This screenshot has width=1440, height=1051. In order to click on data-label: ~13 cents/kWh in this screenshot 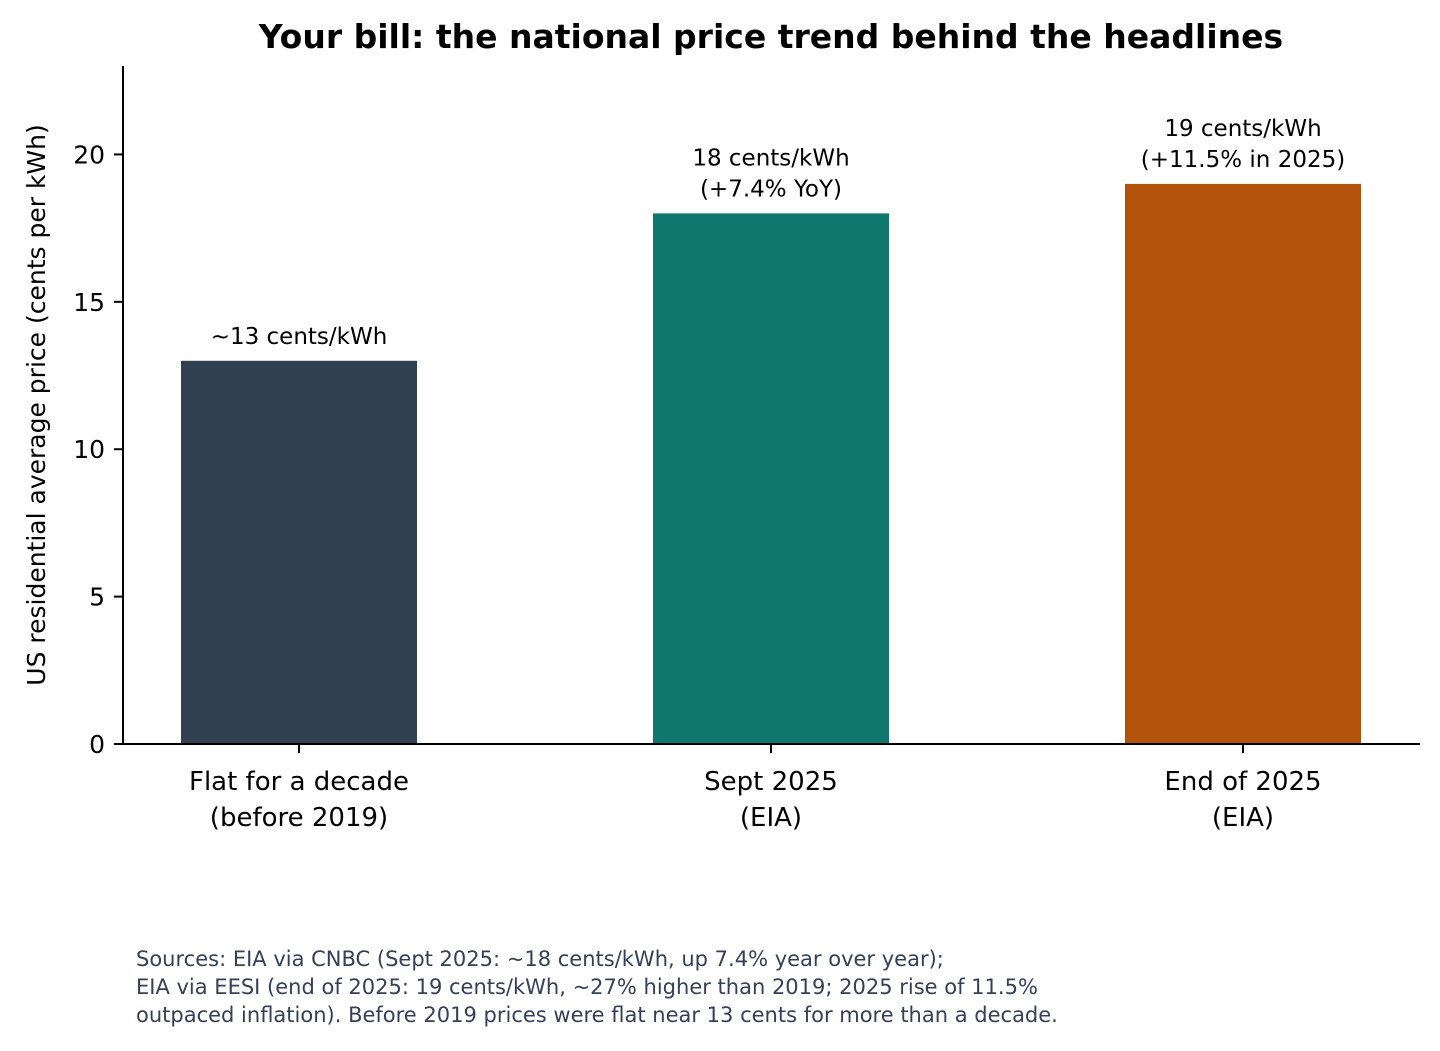, I will do `click(299, 337)`.